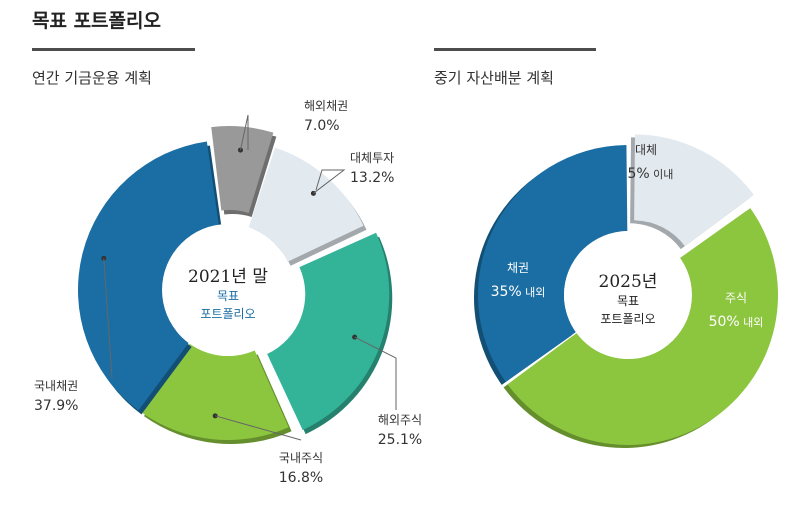 This screenshot has width=812, height=509. Describe the element at coordinates (227, 314) in the screenshot. I see `center-sub2: 포트폴리오` at that location.